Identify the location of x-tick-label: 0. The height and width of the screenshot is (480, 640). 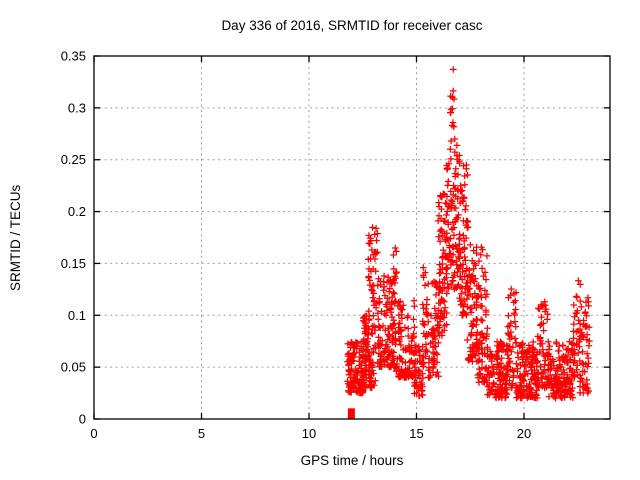
(93, 433).